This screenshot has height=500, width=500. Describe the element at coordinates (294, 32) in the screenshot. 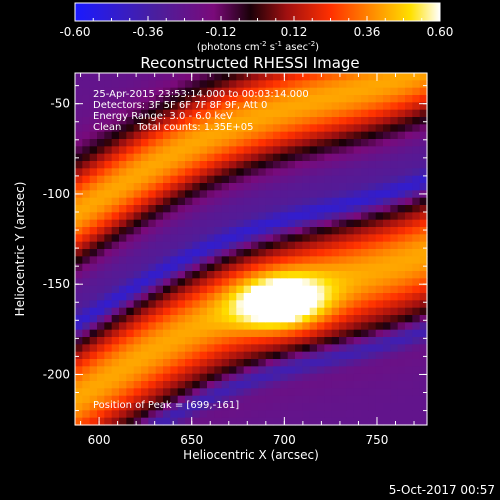

I see `colorbar-tick-label: 0.12` at that location.